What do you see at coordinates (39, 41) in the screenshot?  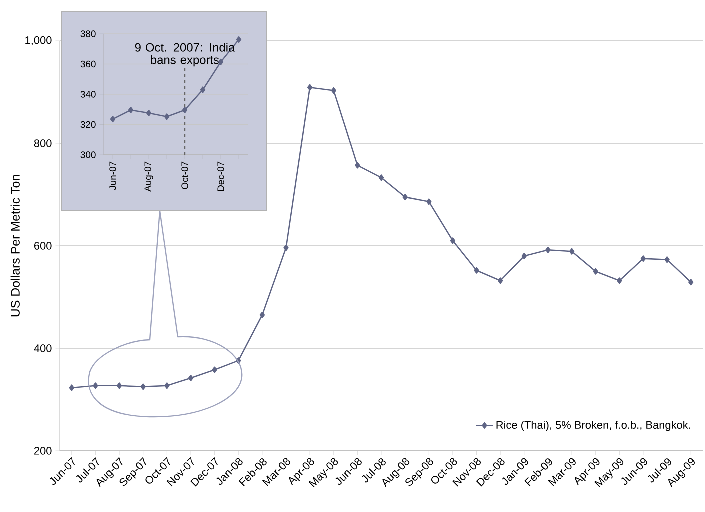 I see `y-tick-label: 1,000` at bounding box center [39, 41].